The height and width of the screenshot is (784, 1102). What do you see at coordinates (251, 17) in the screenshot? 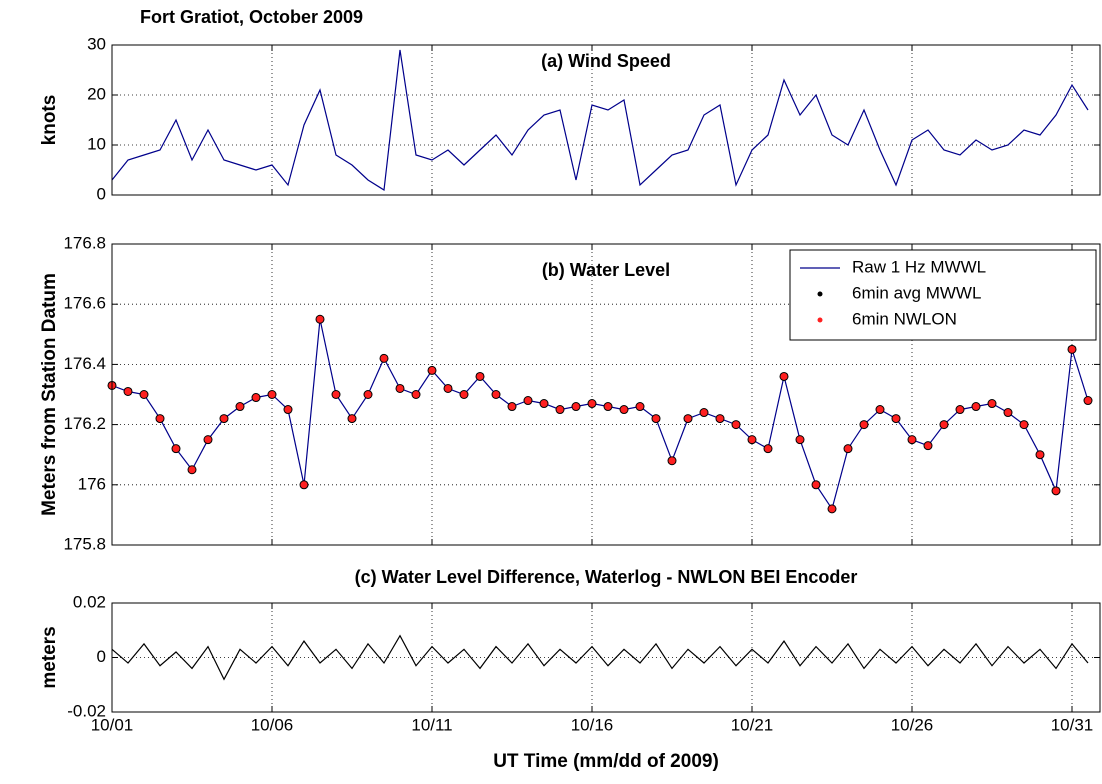
I see `figure-title: Fort Gratiot, October 2009` at bounding box center [251, 17].